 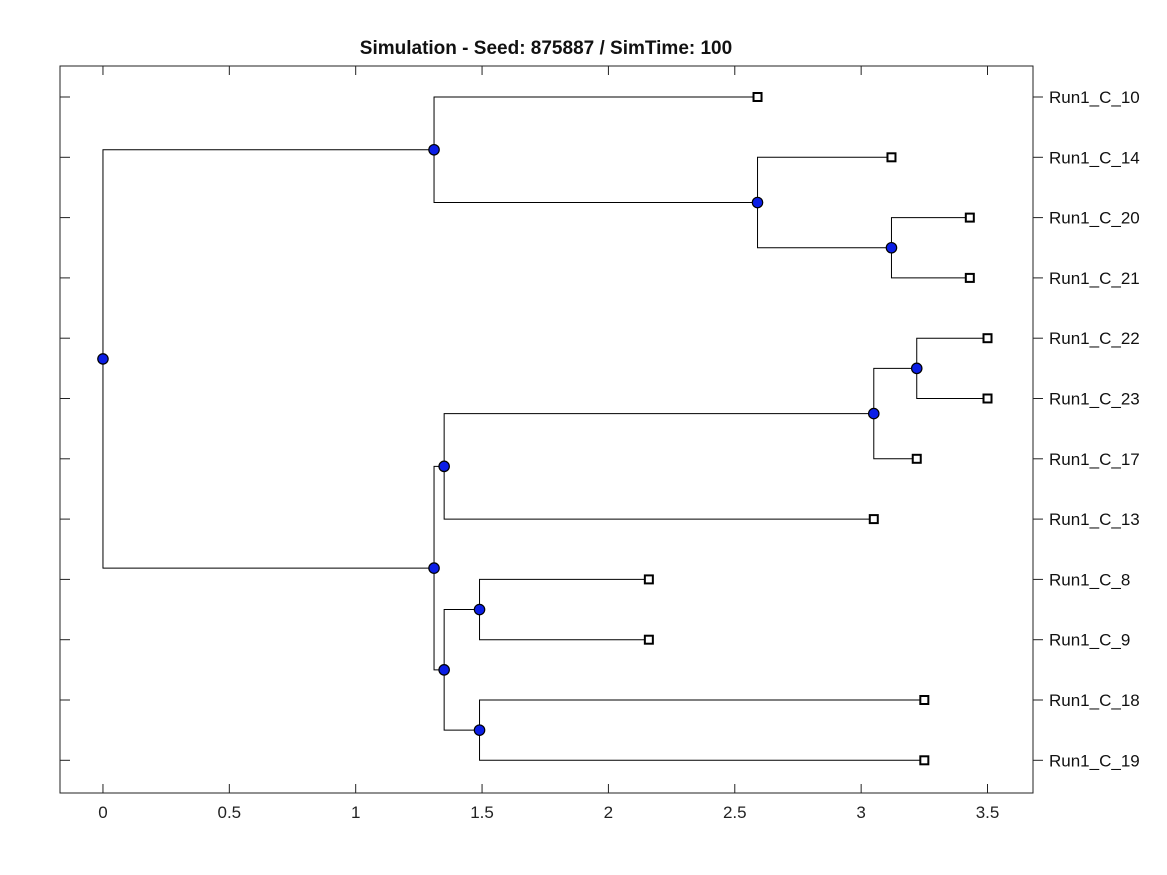 I want to click on x-tick-label: 0.5, so click(x=230, y=812).